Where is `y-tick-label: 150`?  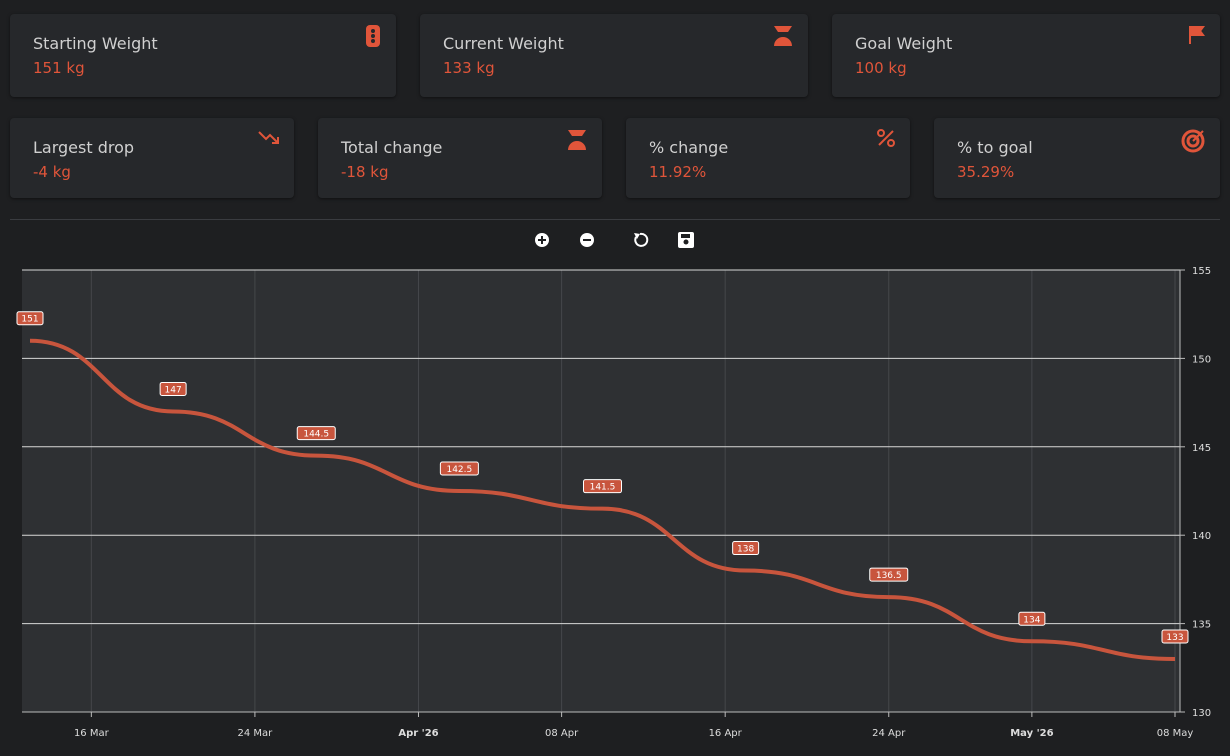
y-tick-label: 150 is located at coordinates (1201, 359).